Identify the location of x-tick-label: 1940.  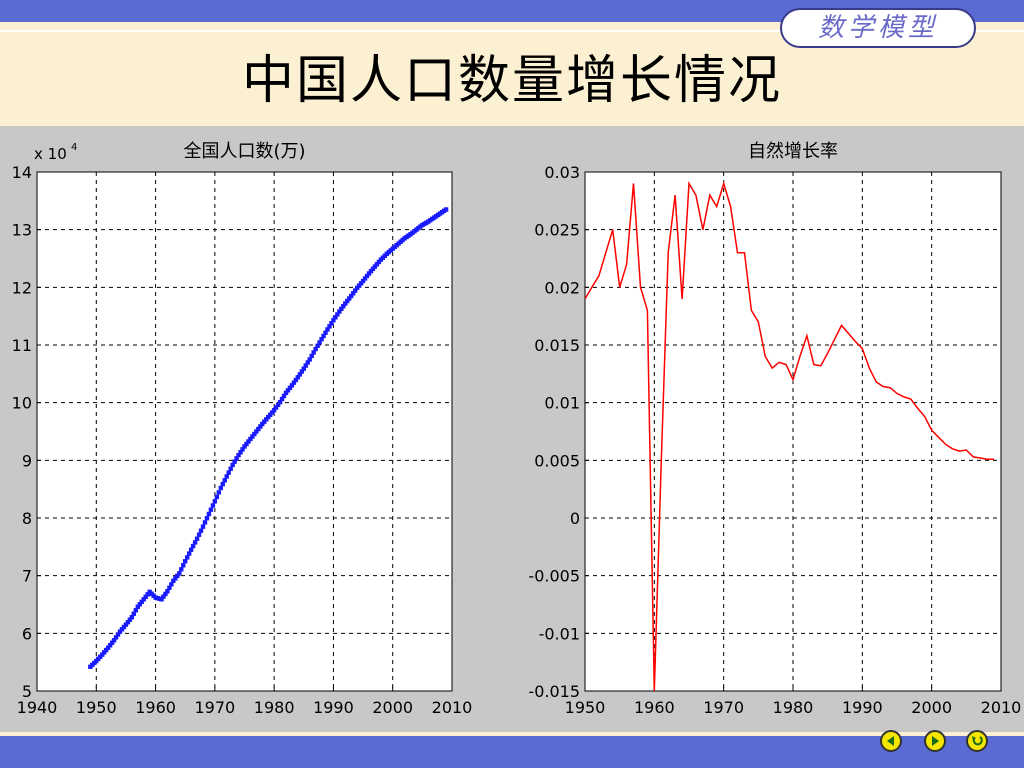
(37, 707).